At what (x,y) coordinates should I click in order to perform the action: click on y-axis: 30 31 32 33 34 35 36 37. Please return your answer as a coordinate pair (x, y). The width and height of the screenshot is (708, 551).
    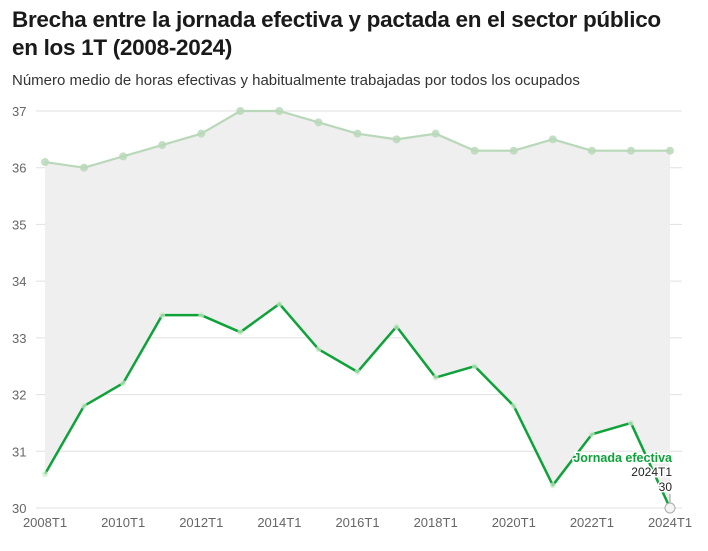
    Looking at the image, I should click on (19, 310).